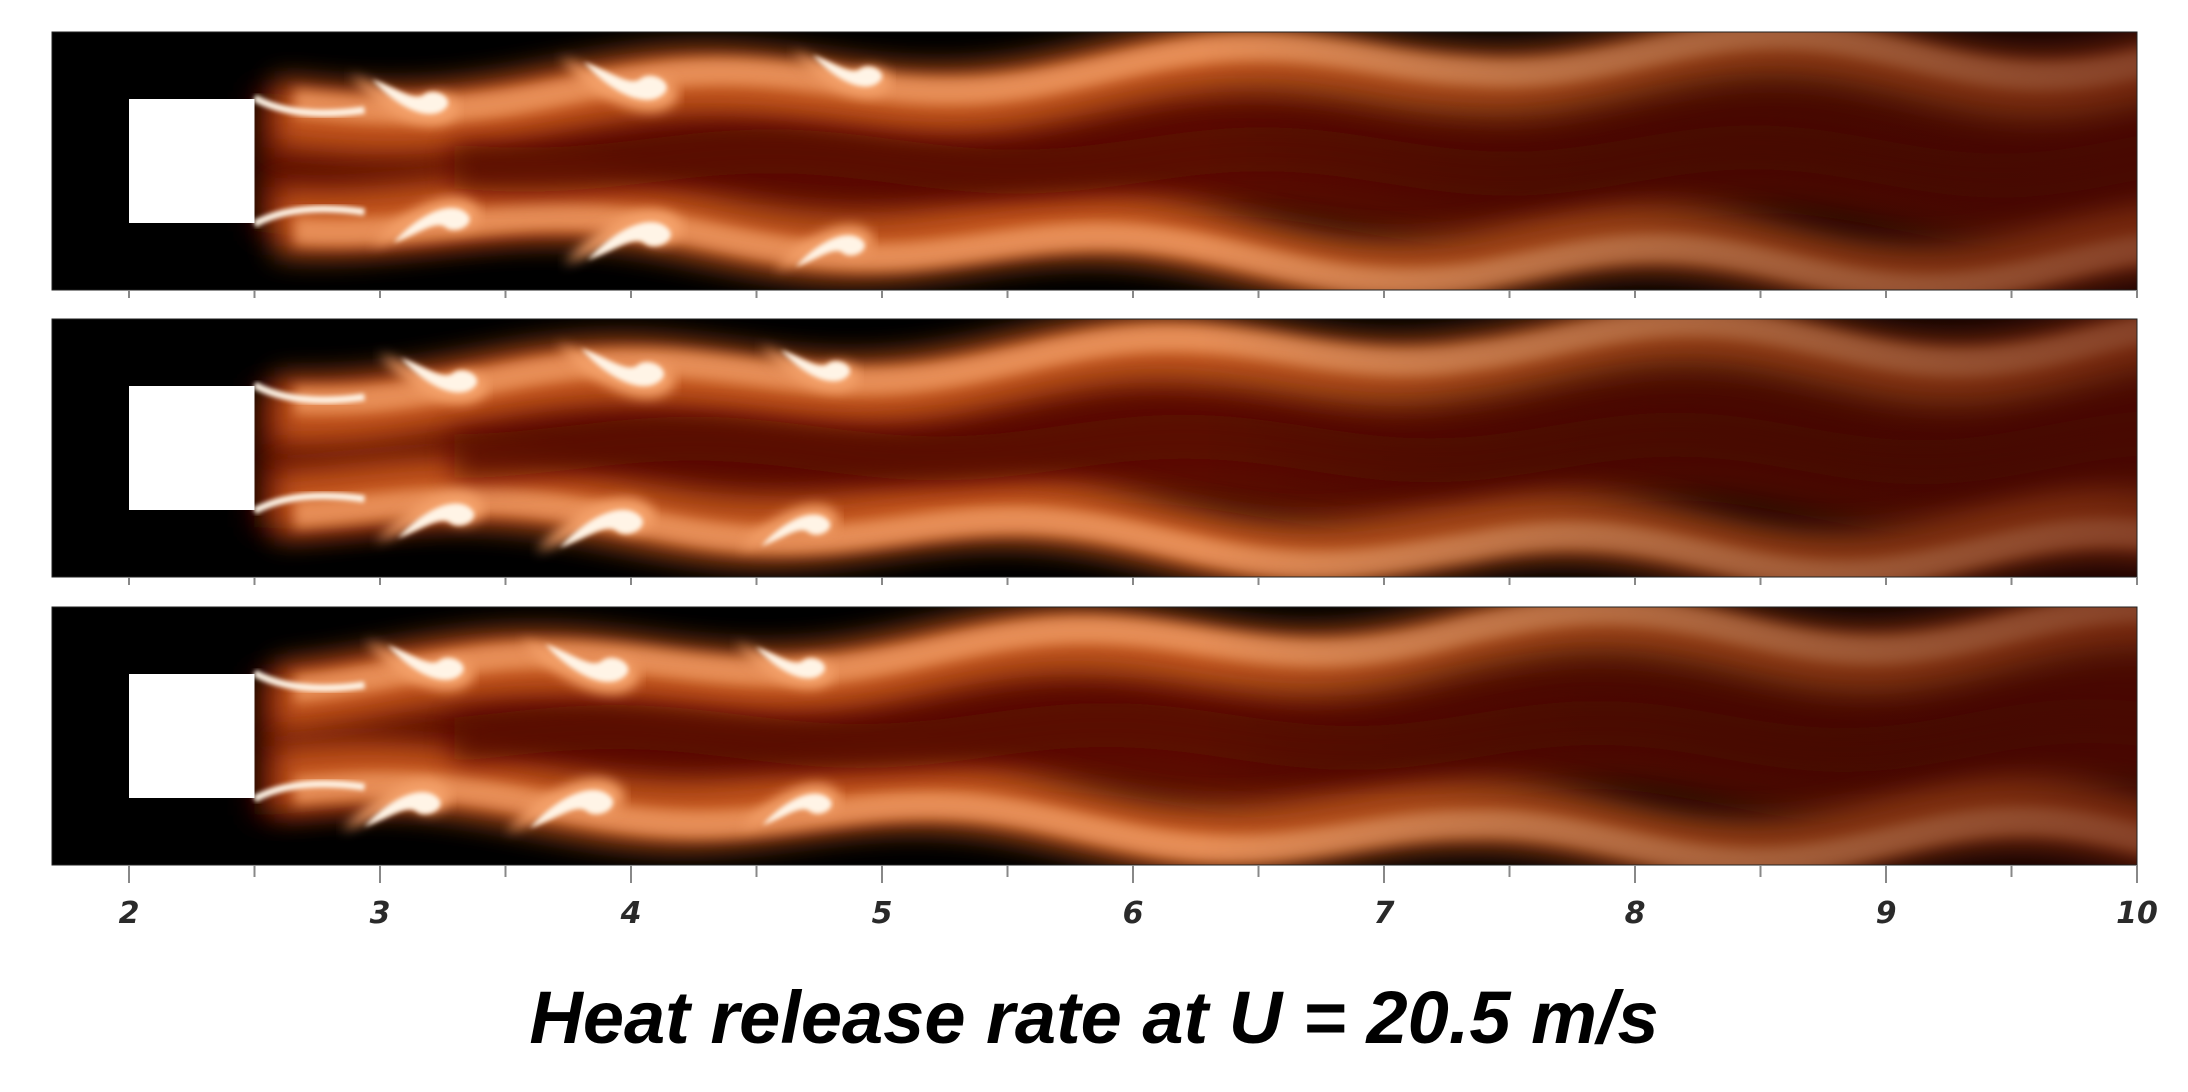  Describe the element at coordinates (1133, 913) in the screenshot. I see `tick-label: 6` at that location.